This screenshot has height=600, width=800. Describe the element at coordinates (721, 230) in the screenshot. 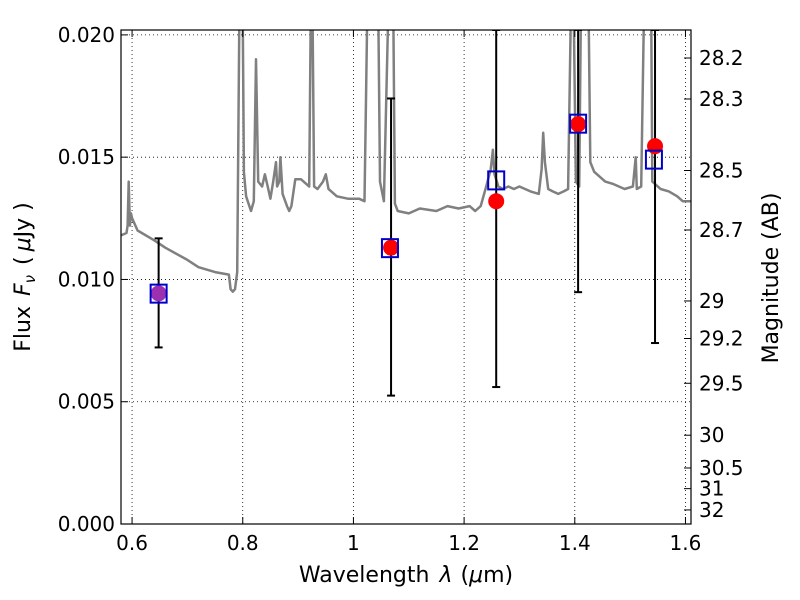

I see `mag-tick-label: 28.7` at that location.